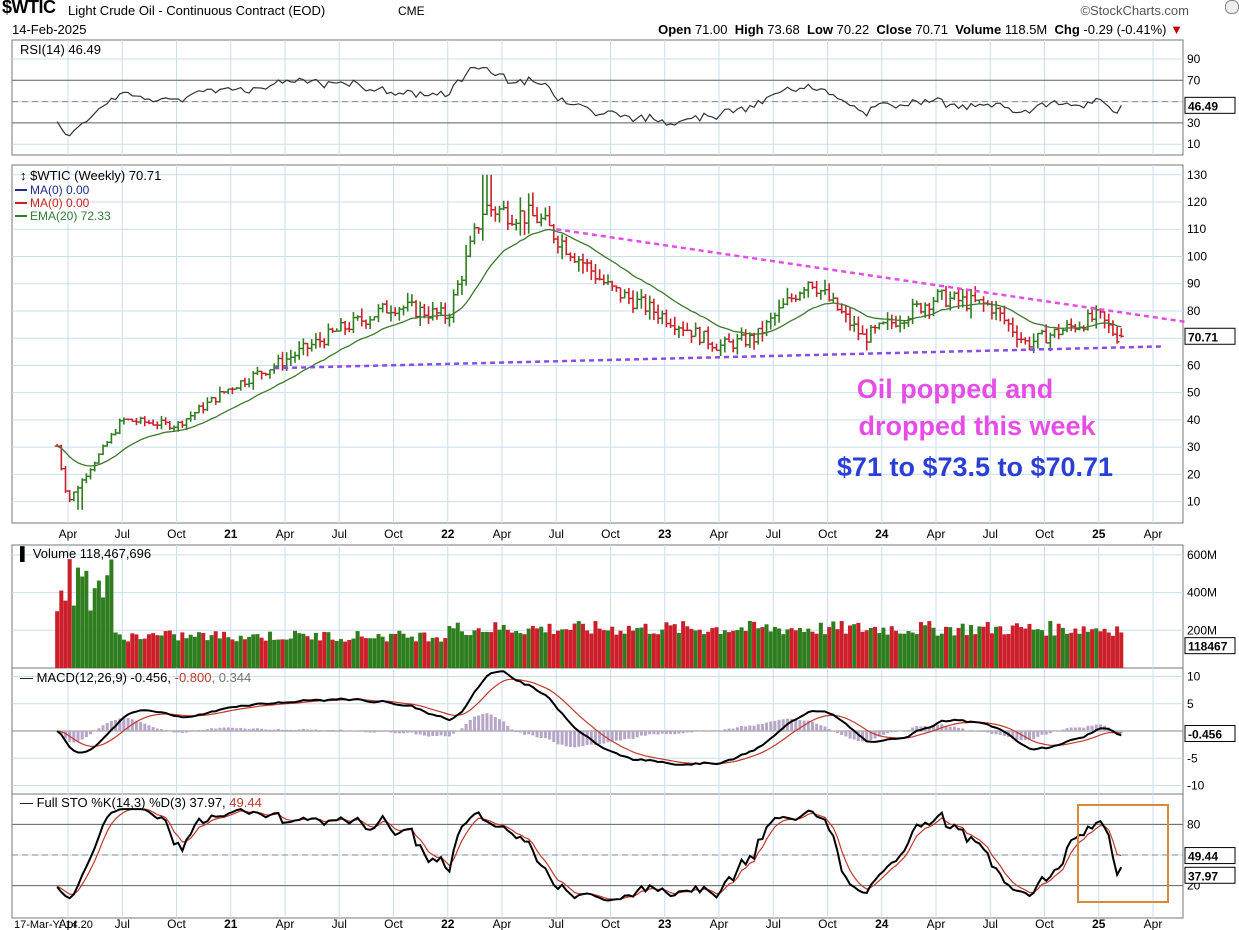 The image size is (1239, 930). Describe the element at coordinates (448, 923) in the screenshot. I see `x-axis-label-bottom: 22` at that location.